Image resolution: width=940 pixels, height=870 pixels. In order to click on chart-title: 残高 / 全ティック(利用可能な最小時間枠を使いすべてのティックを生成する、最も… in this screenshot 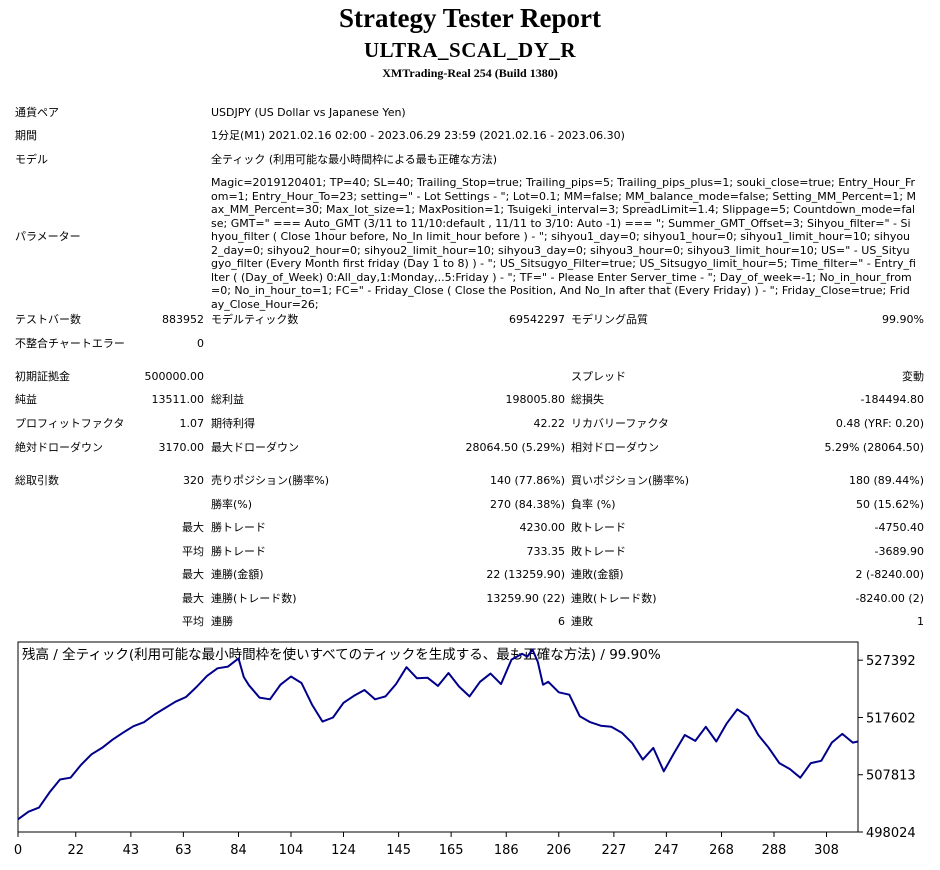, I will do `click(341, 654)`.